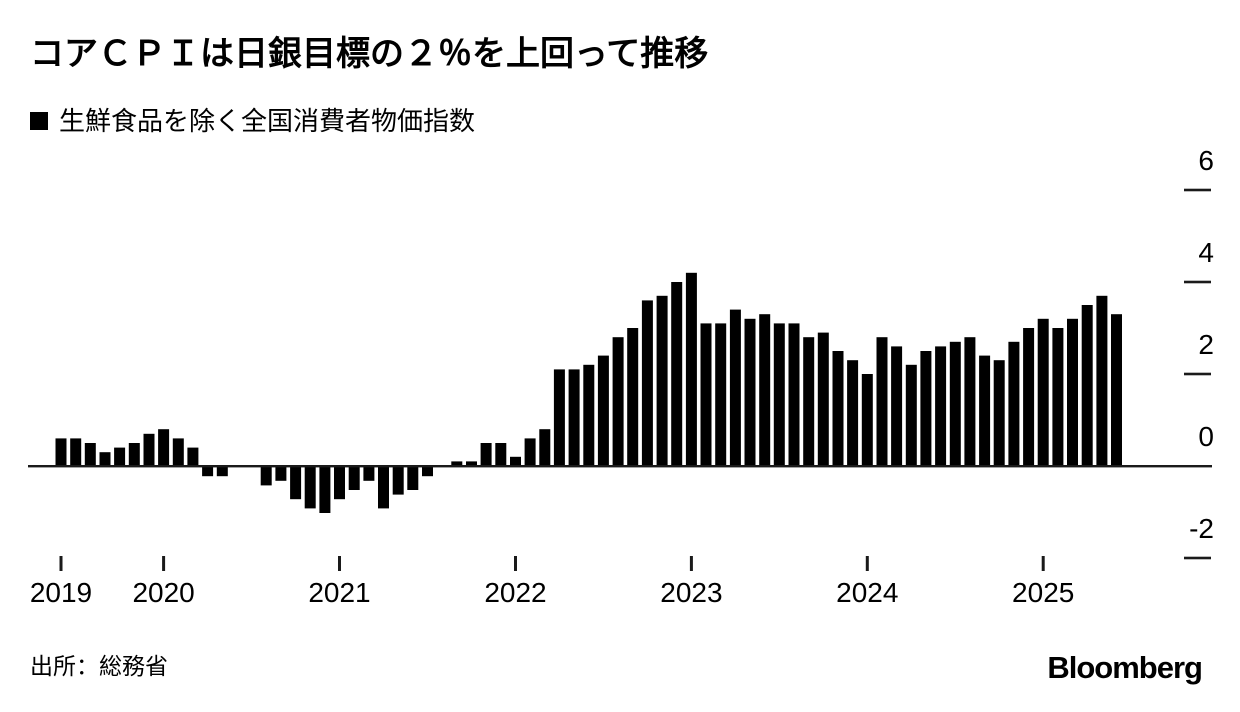 The width and height of the screenshot is (1240, 712). Describe the element at coordinates (515, 592) in the screenshot. I see `x-tick-label: 2022` at that location.